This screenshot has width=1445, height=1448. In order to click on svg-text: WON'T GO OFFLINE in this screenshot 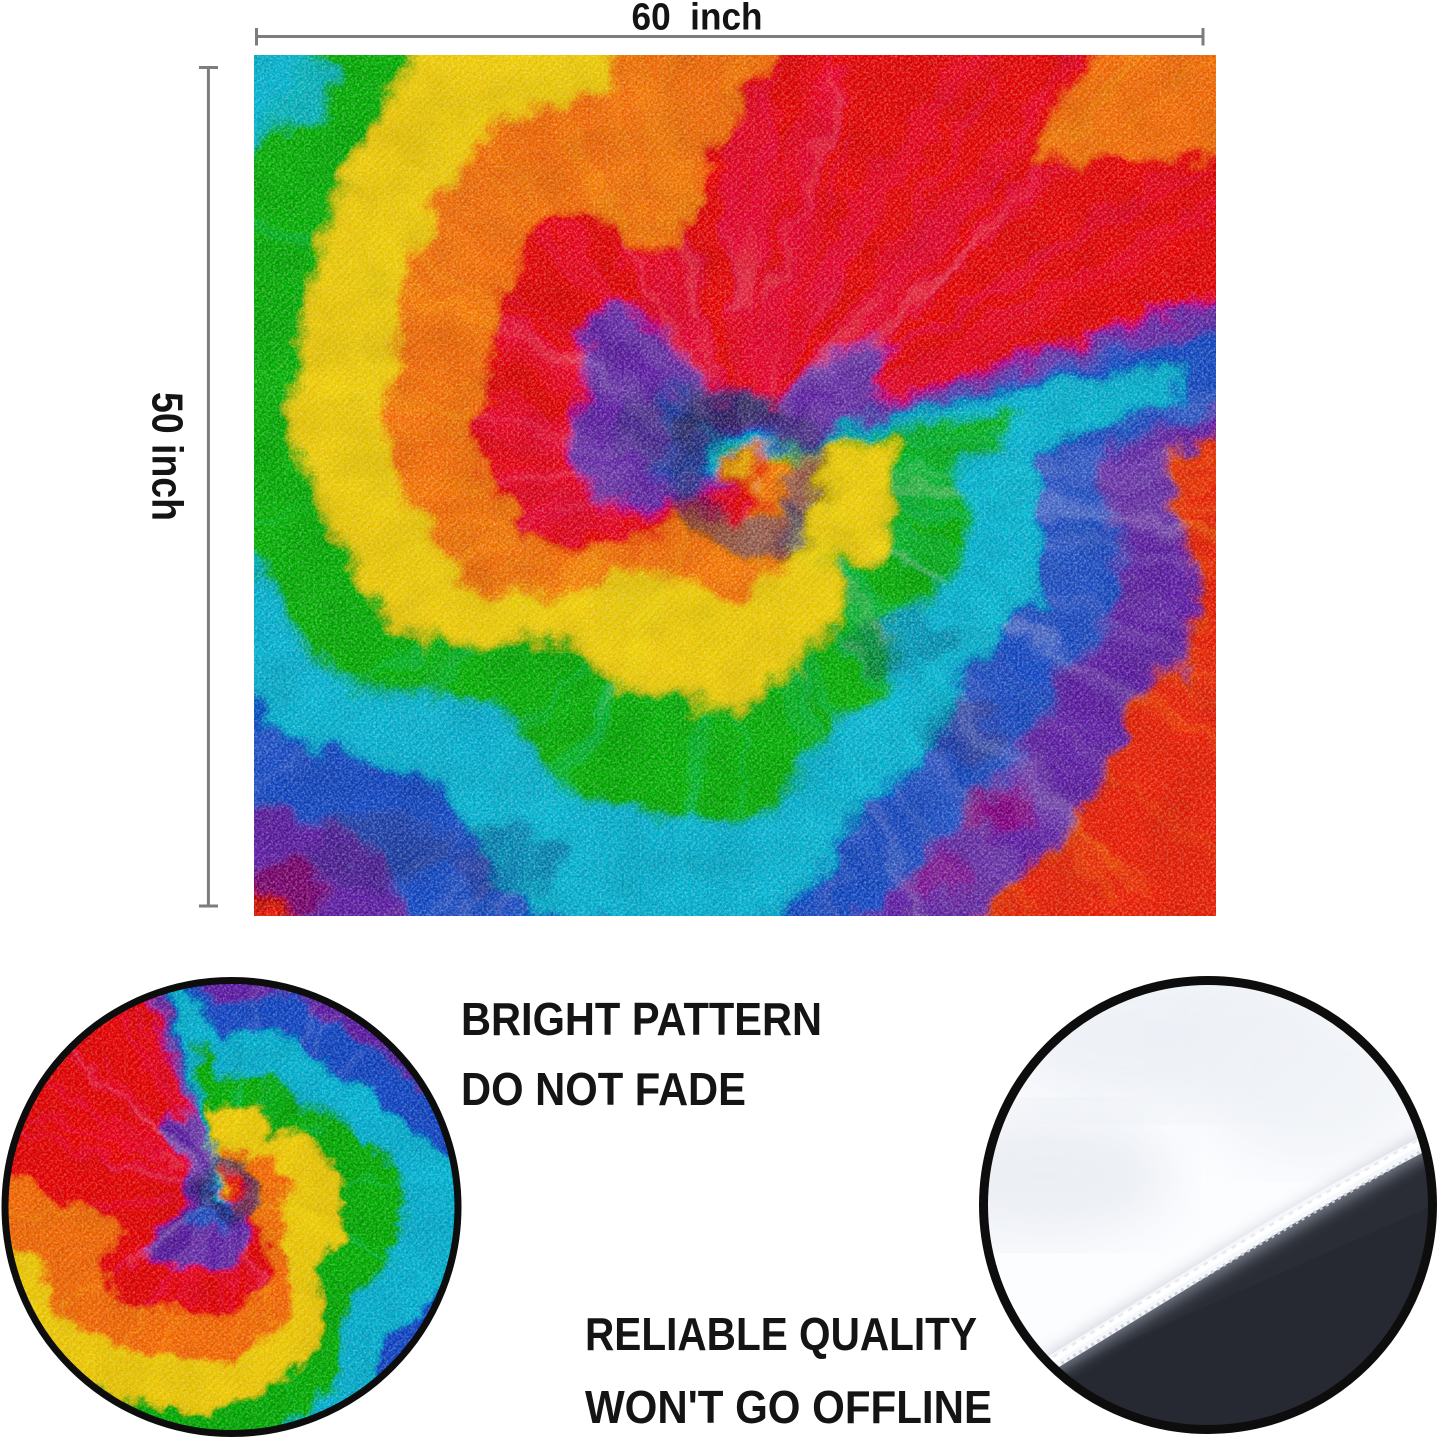, I will do `click(788, 1407)`.